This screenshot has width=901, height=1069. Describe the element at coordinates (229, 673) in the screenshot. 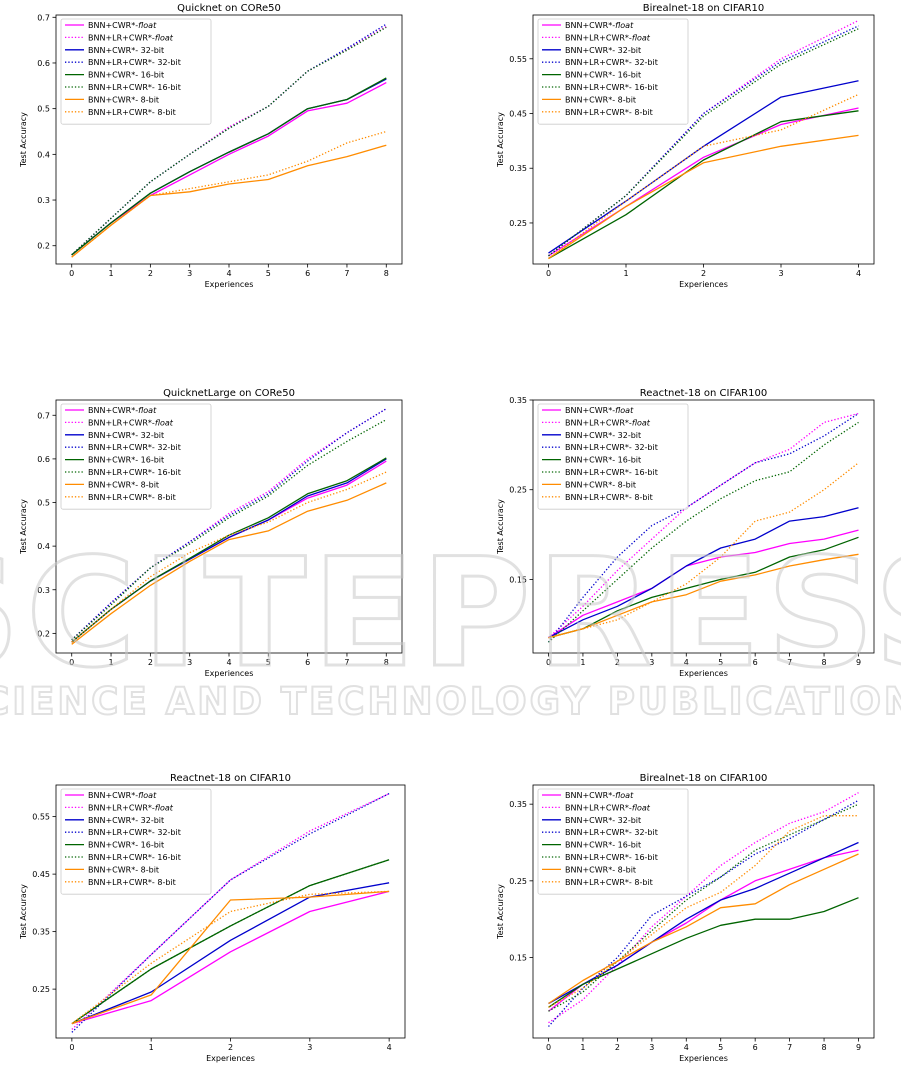

I see `x-axis-label: Experiences` at that location.